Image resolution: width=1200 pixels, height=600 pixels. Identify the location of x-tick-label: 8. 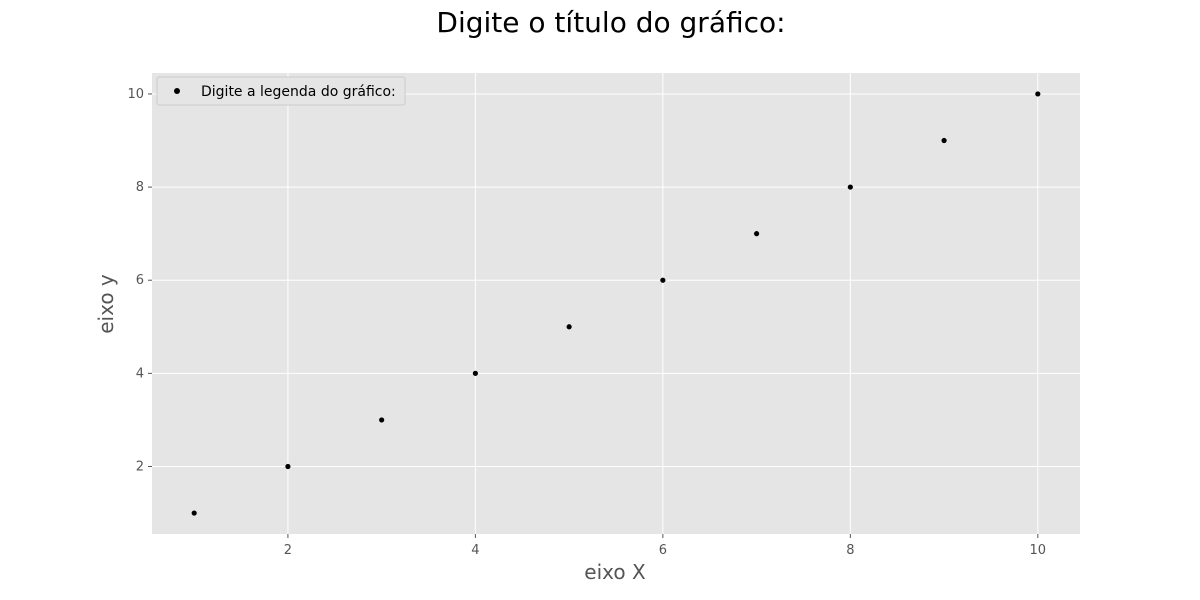
(850, 550).